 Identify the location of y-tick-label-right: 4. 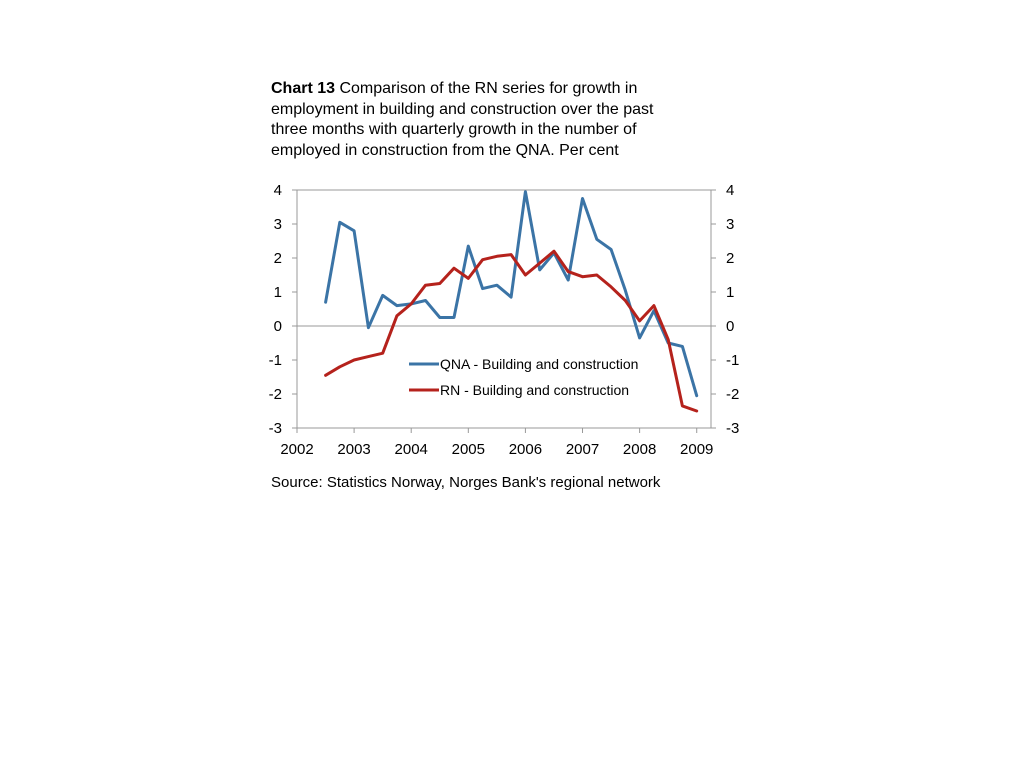
(730, 190).